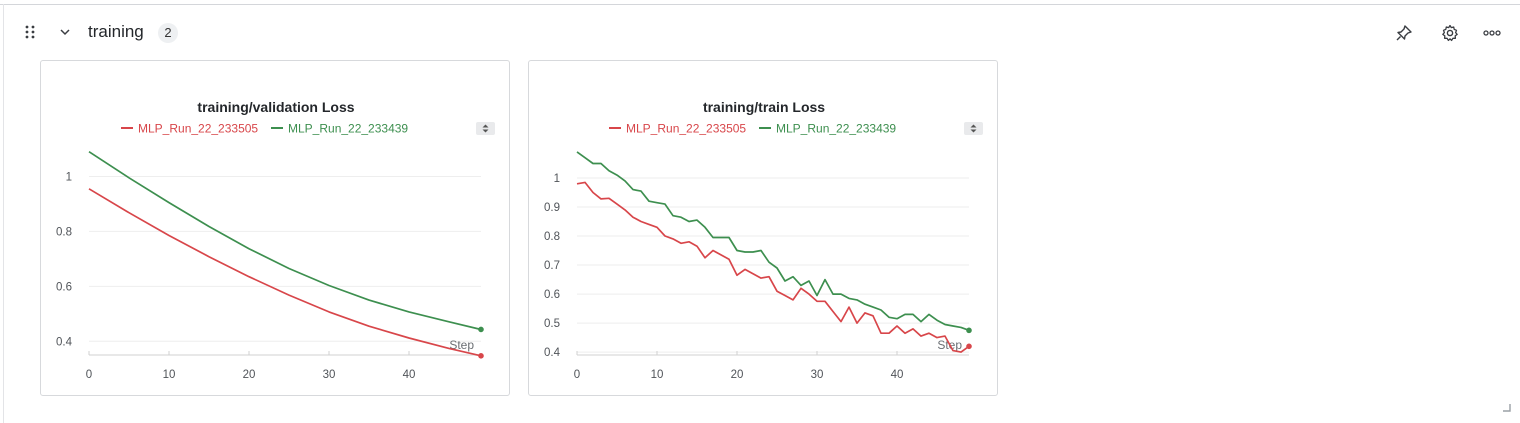 The image size is (1520, 423). What do you see at coordinates (552, 266) in the screenshot?
I see `y-tick-label: 0.7` at bounding box center [552, 266].